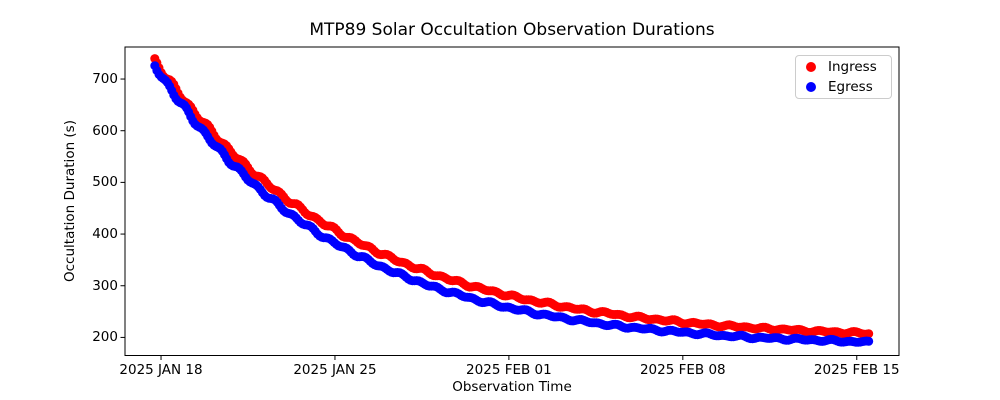  I want to click on x-tick-label: 2025 JAN 18, so click(161, 370).